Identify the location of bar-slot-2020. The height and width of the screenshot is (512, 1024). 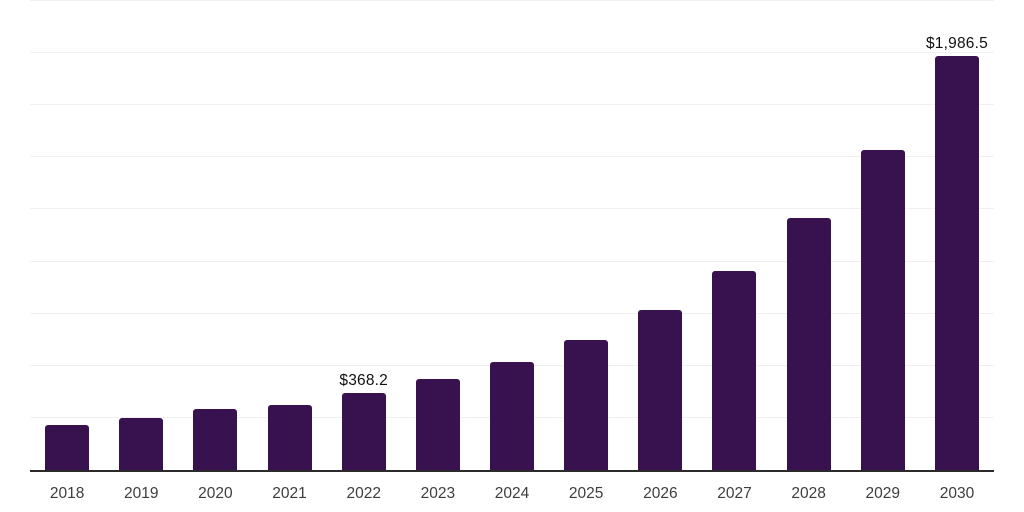
(215, 235).